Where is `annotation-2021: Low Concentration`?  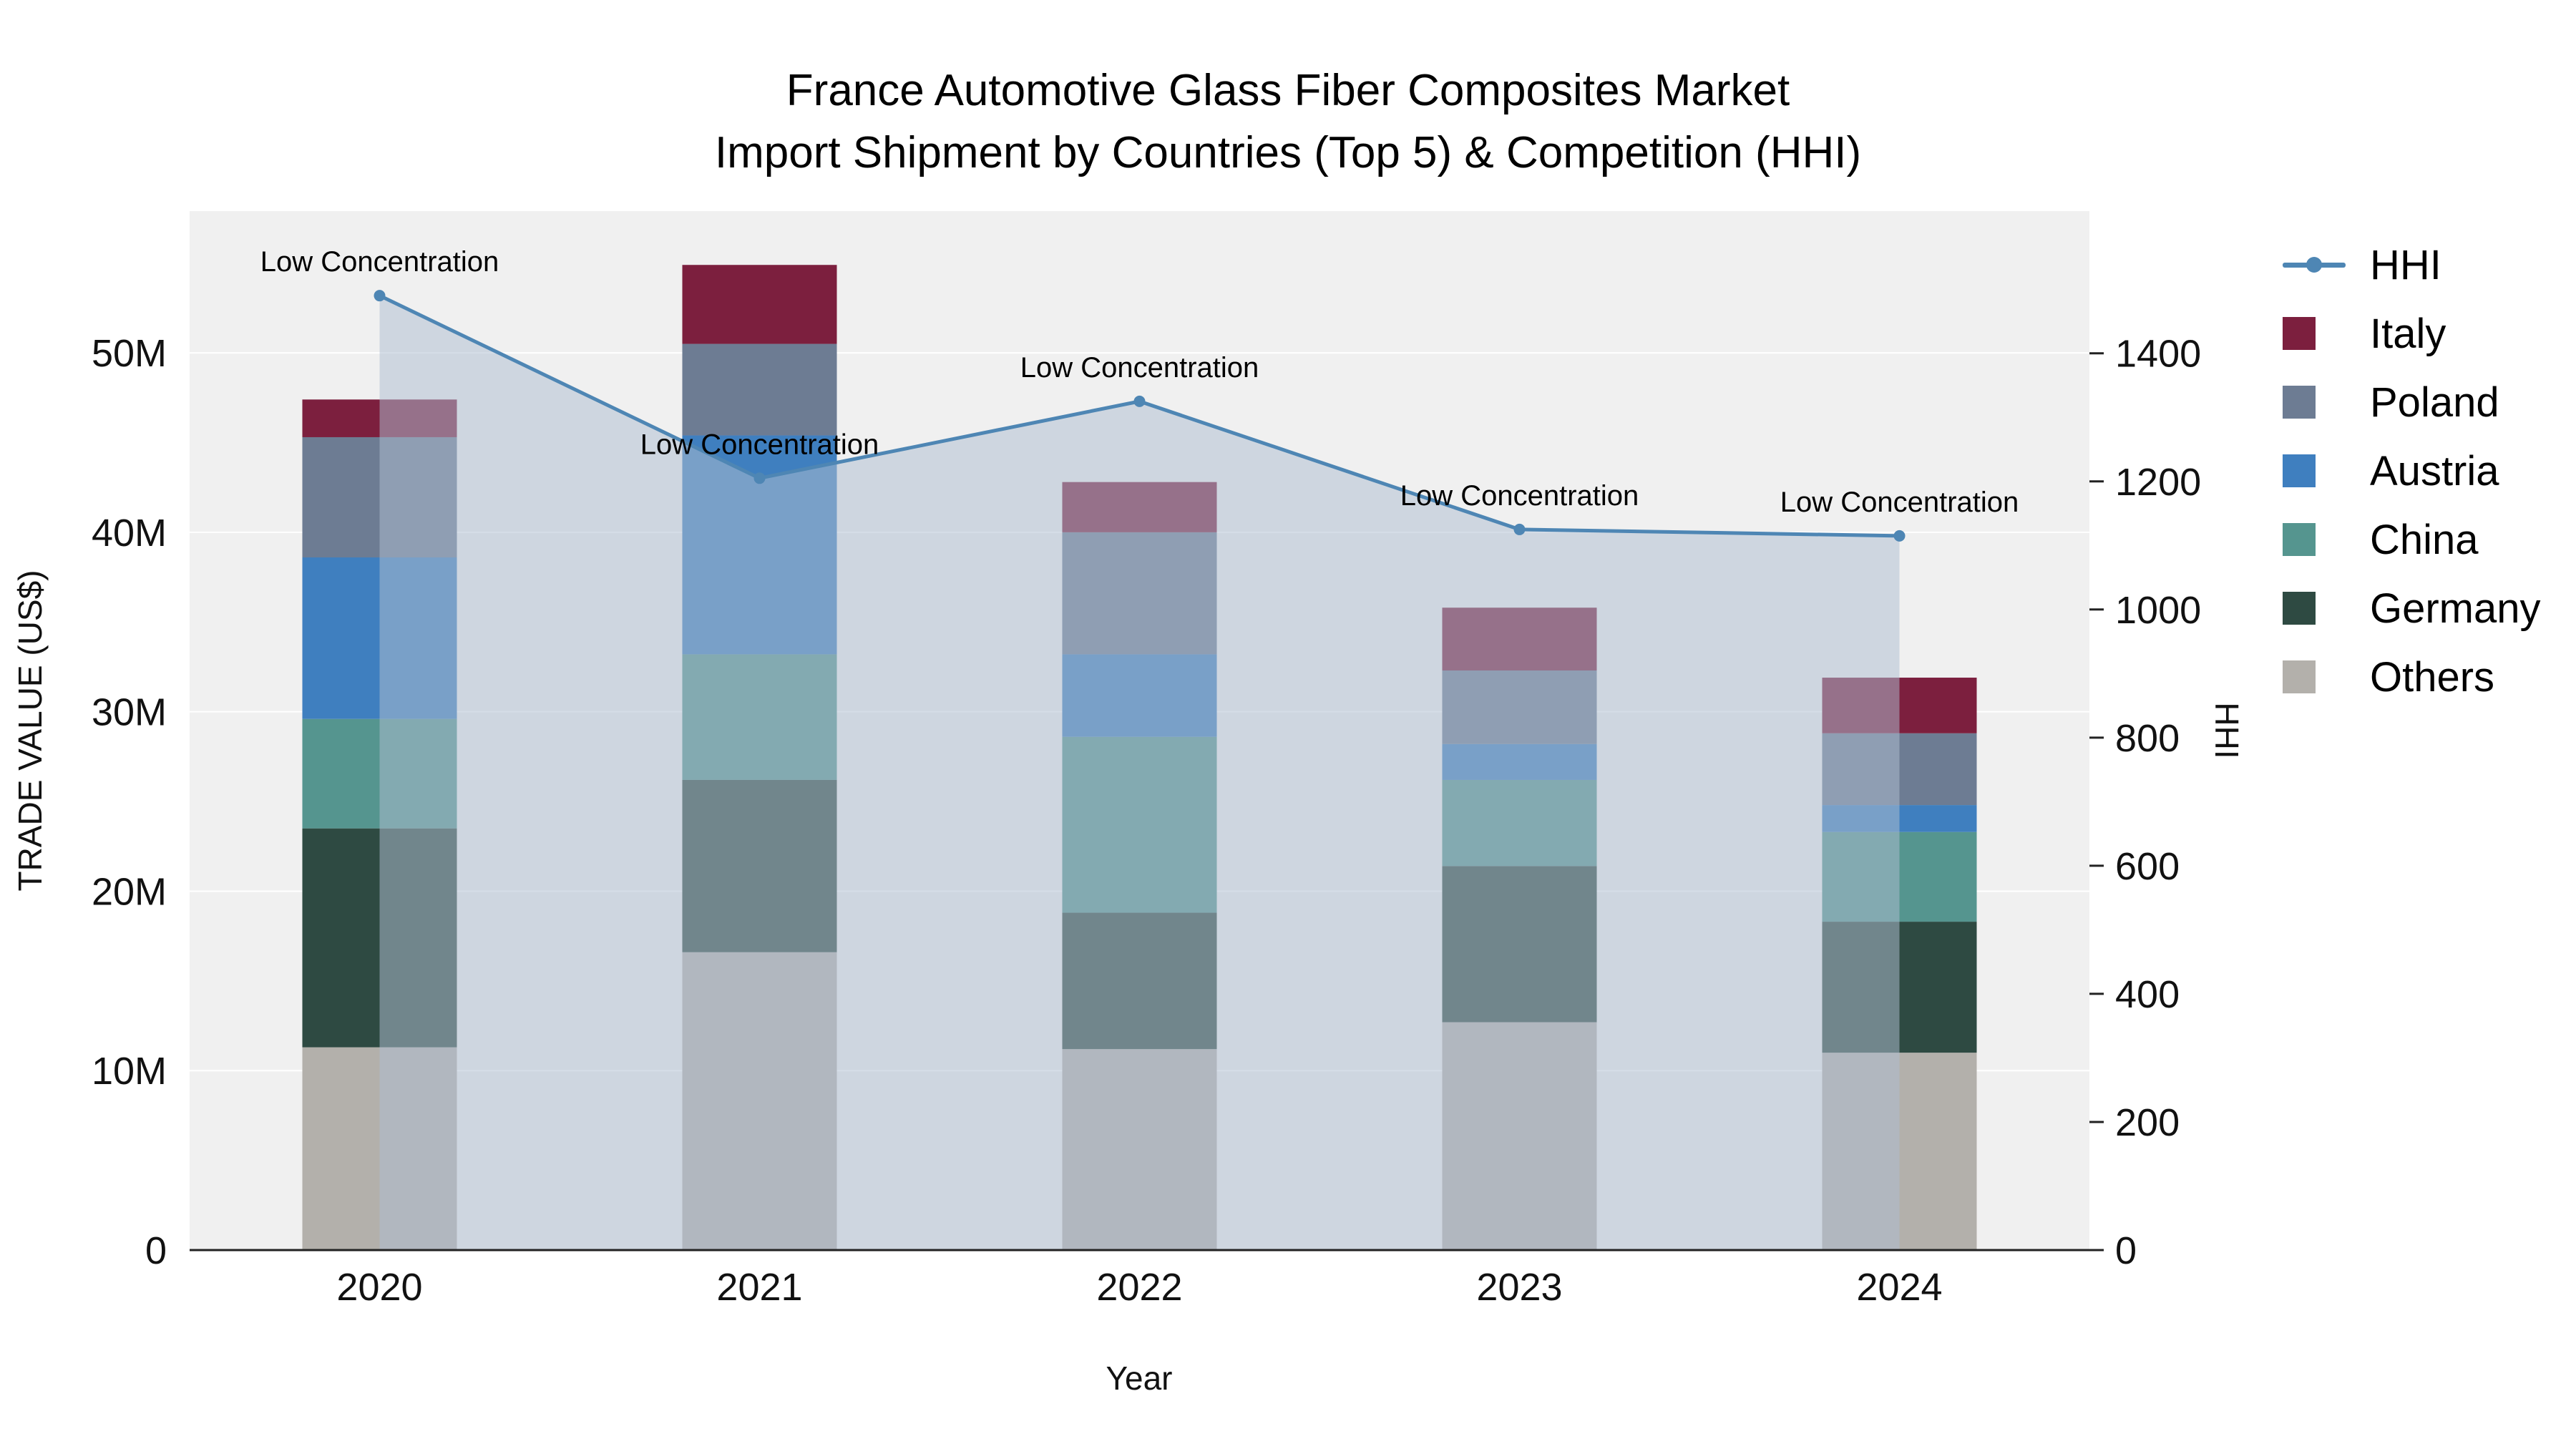 annotation-2021: Low Concentration is located at coordinates (759, 444).